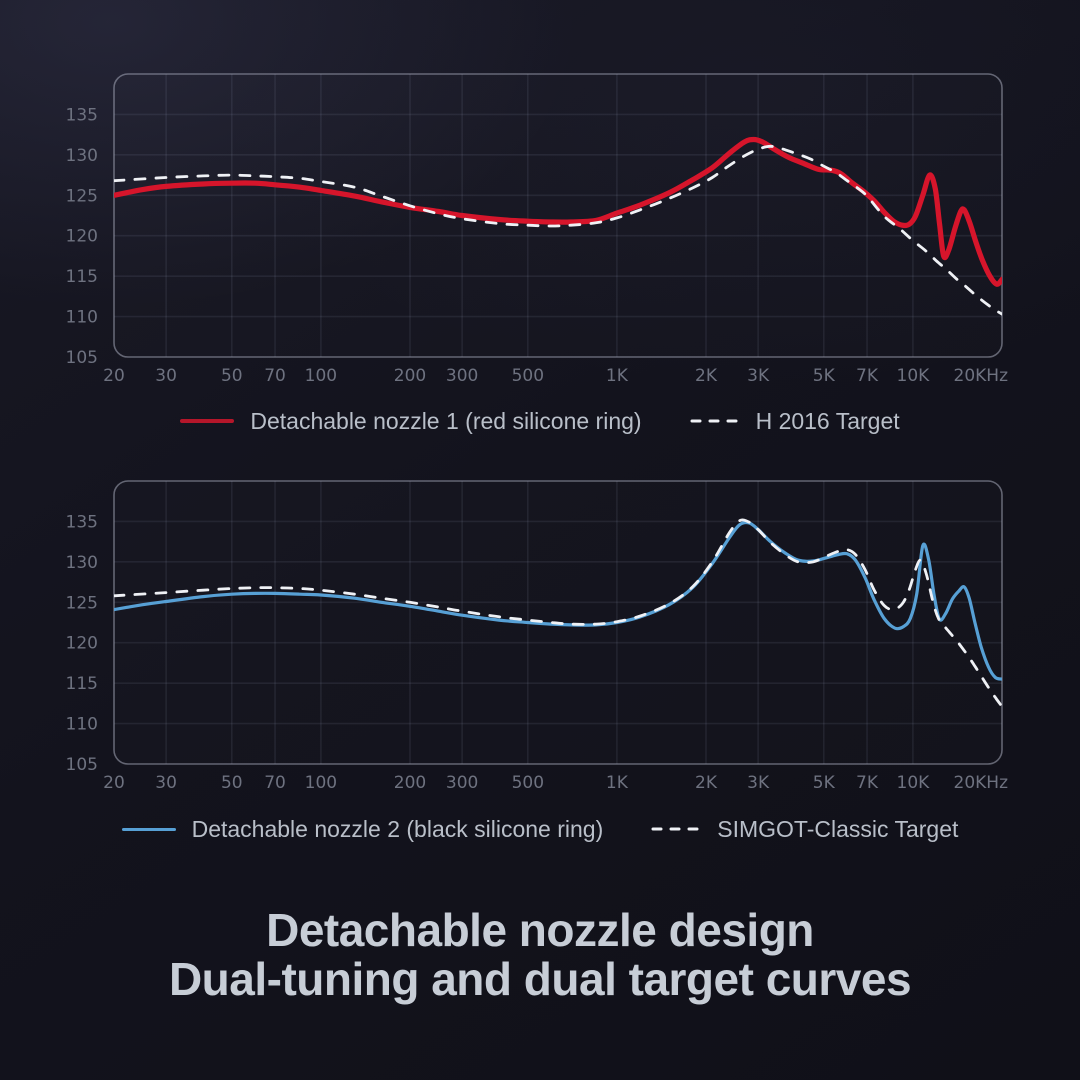 This screenshot has width=1080, height=1080. I want to click on caption-line-2: Dual-tuning and dual target curves, so click(540, 979).